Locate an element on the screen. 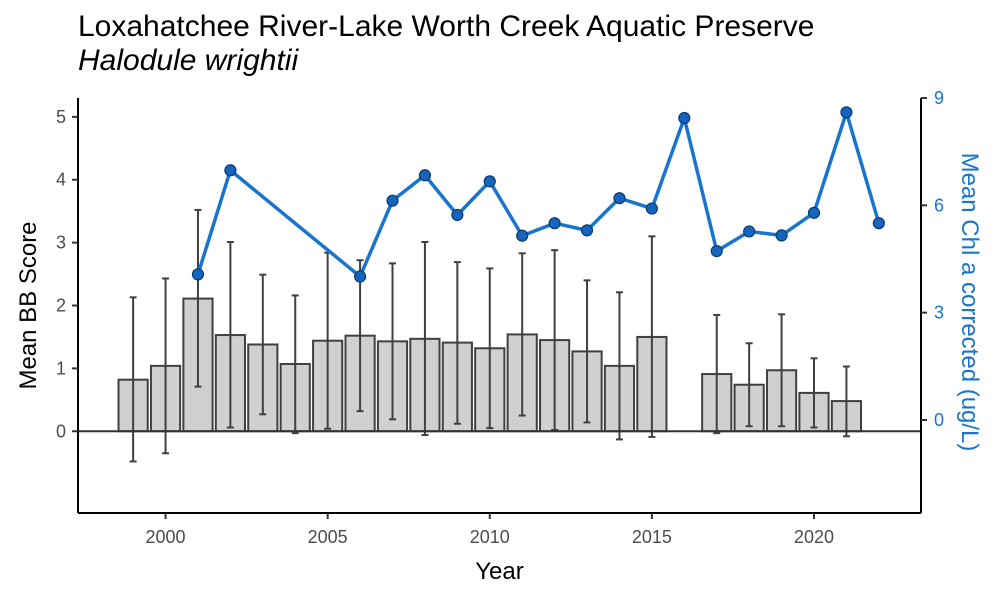 This screenshot has width=1000, height=600. y-axis-title: Mean BB Score is located at coordinates (28, 305).